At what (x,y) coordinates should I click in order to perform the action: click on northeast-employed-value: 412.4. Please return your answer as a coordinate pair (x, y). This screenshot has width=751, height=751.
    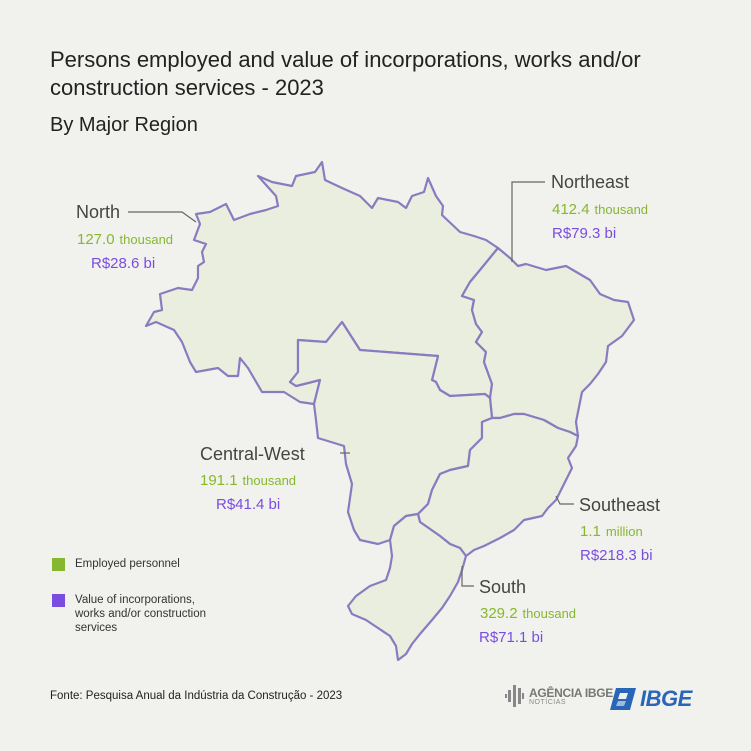
    Looking at the image, I should click on (571, 209).